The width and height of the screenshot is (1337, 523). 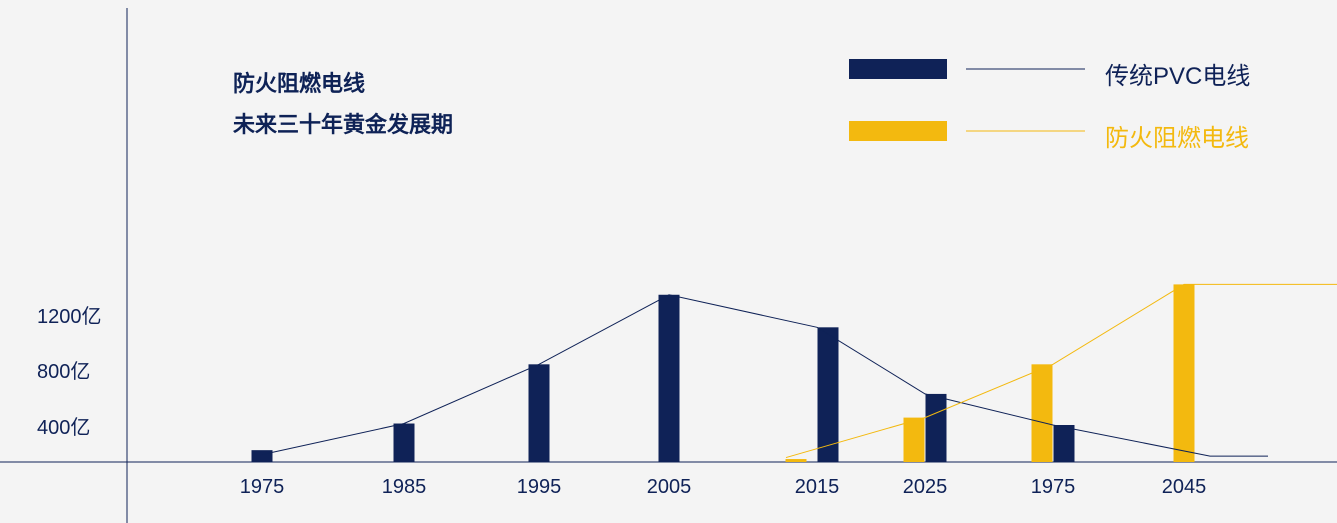 What do you see at coordinates (343, 124) in the screenshot?
I see `chart-title-line-2: 未来三十年黄金发展期` at bounding box center [343, 124].